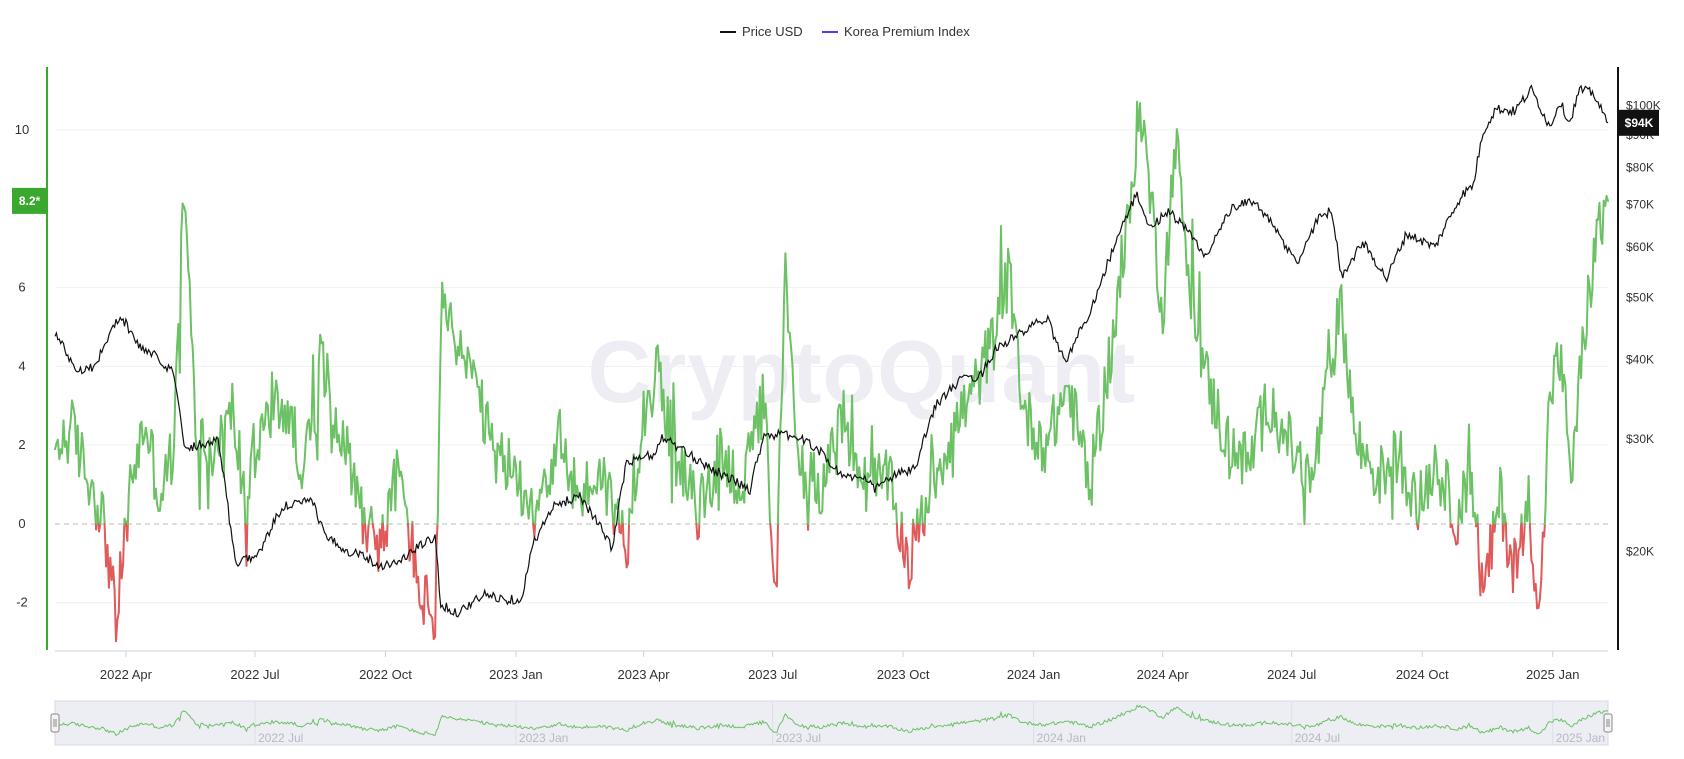 This screenshot has width=1684, height=759. Describe the element at coordinates (30, 201) in the screenshot. I see `left-badge-label: 8.2*` at that location.